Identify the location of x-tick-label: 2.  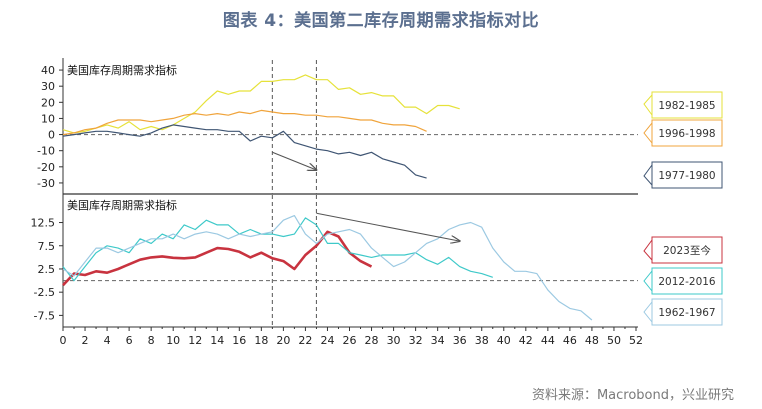
(85, 340).